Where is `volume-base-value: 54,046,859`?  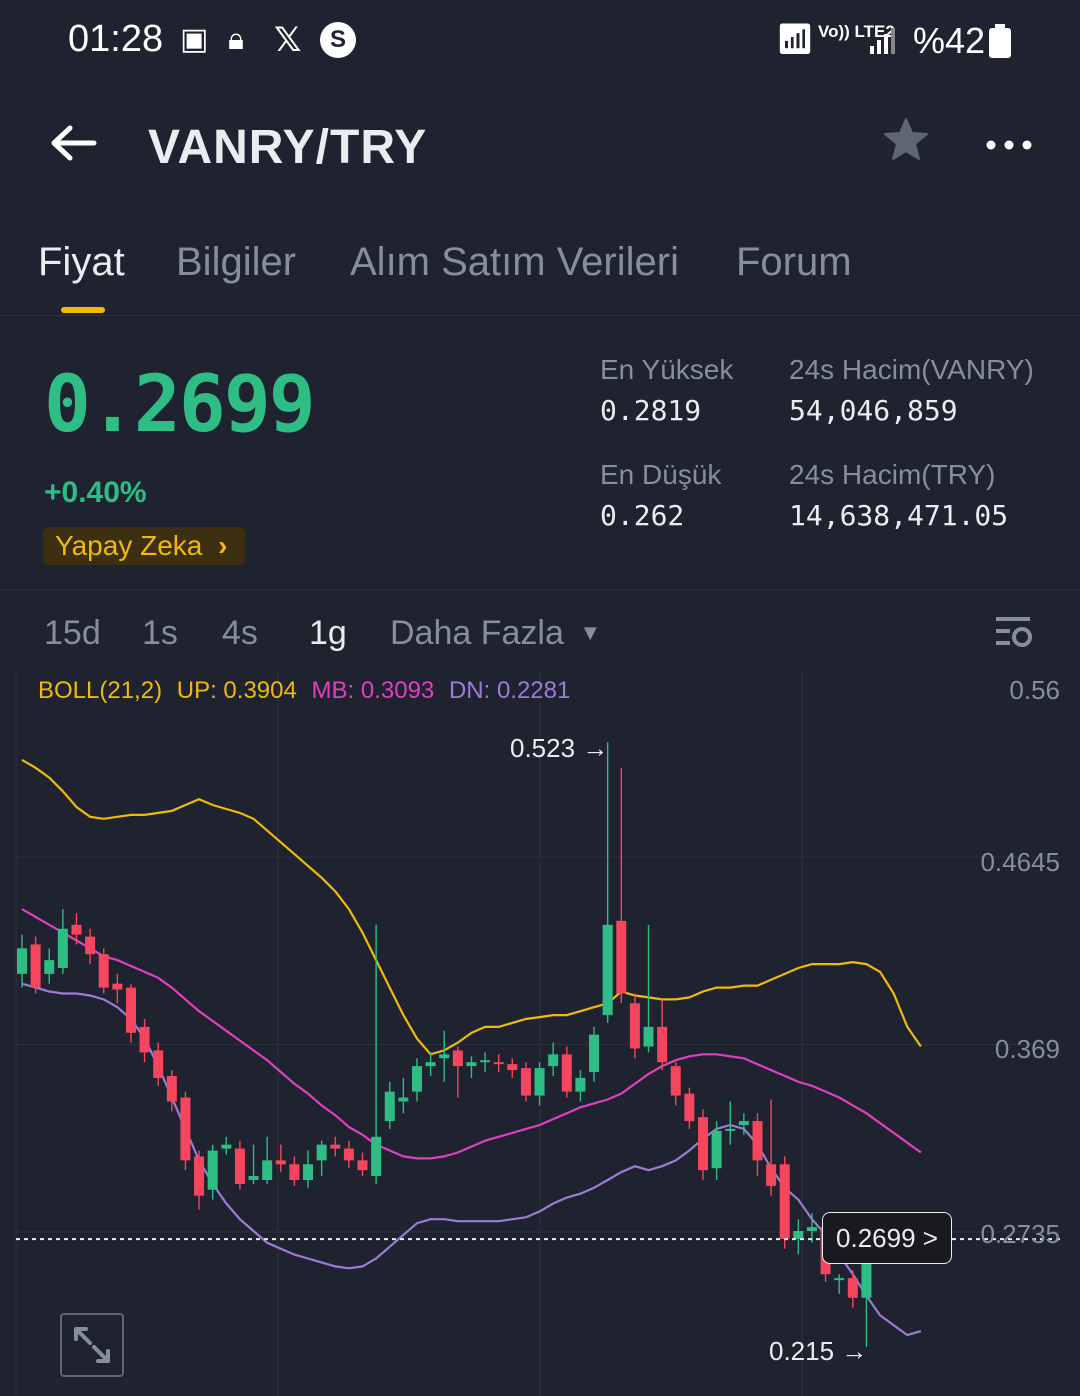
volume-base-value: 54,046,859 is located at coordinates (873, 410).